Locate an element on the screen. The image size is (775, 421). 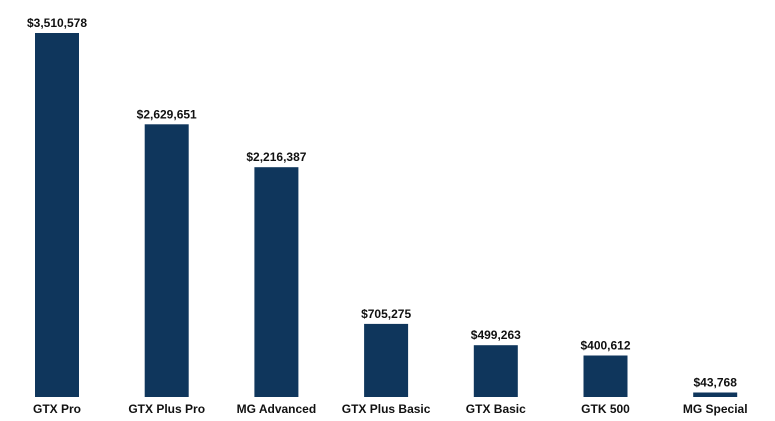
bar-gtx-plus-pro is located at coordinates (166, 261).